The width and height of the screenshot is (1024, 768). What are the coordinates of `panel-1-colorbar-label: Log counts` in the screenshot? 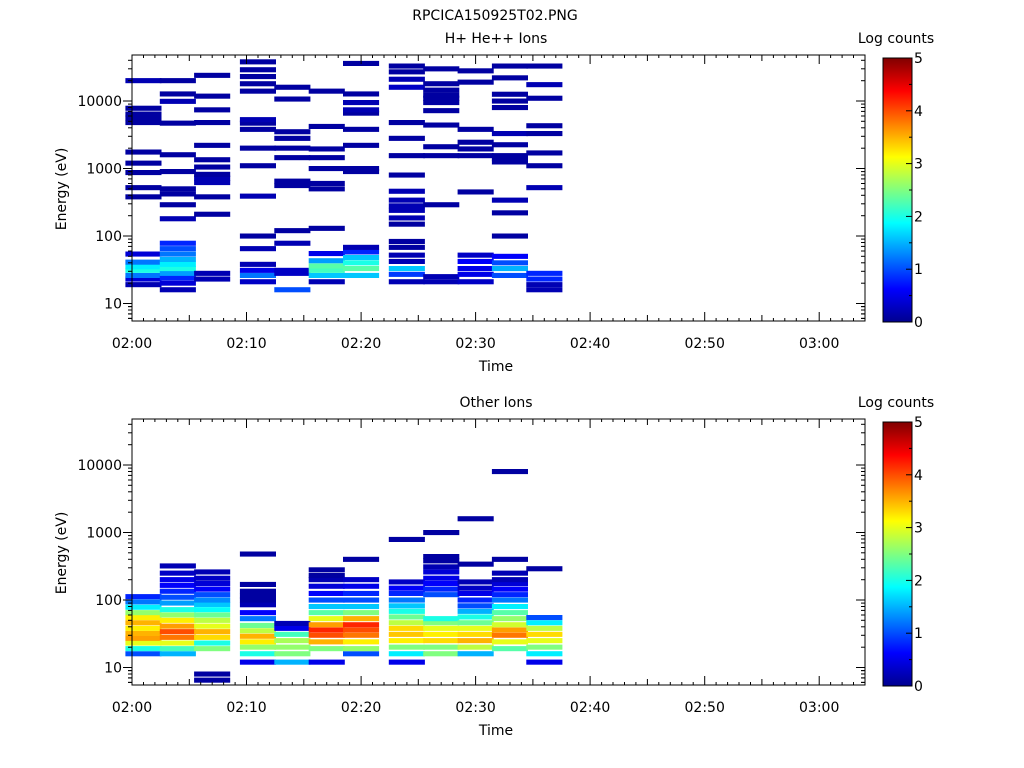 It's located at (896, 39).